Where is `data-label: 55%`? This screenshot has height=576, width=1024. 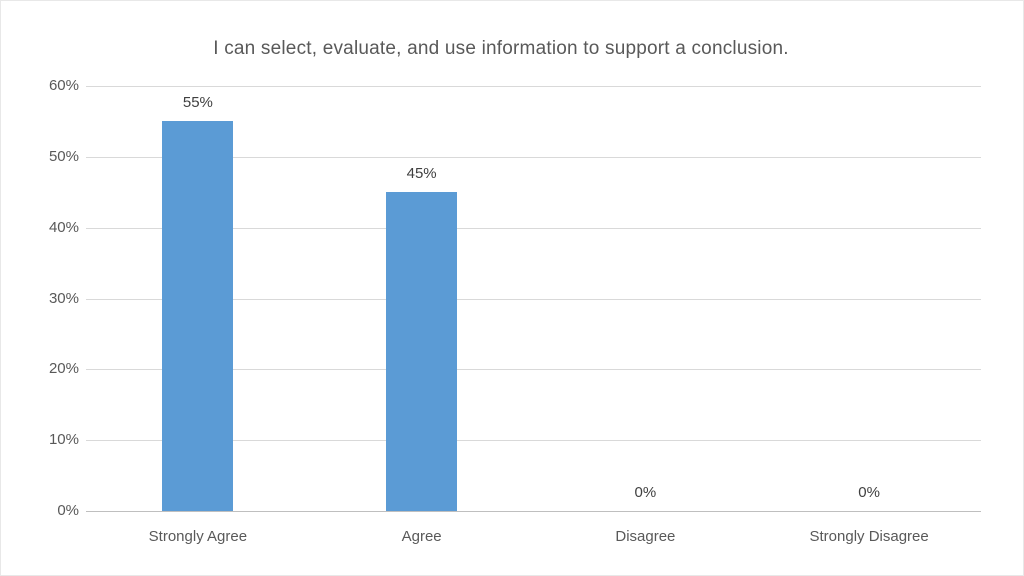 data-label: 55% is located at coordinates (197, 103).